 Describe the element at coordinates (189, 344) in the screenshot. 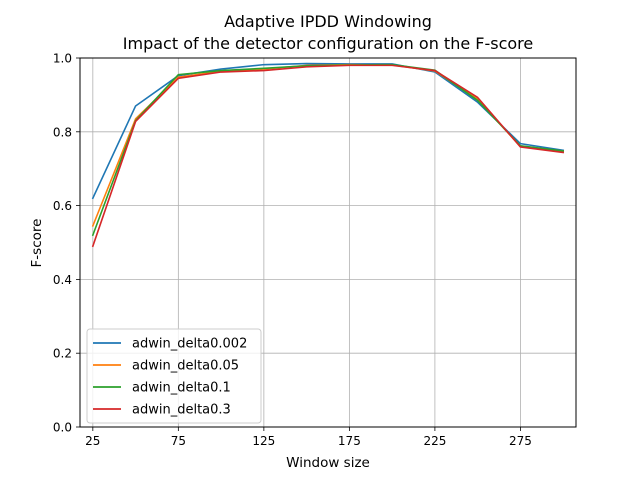

I see `legend-label: adwin_delta0.002` at that location.